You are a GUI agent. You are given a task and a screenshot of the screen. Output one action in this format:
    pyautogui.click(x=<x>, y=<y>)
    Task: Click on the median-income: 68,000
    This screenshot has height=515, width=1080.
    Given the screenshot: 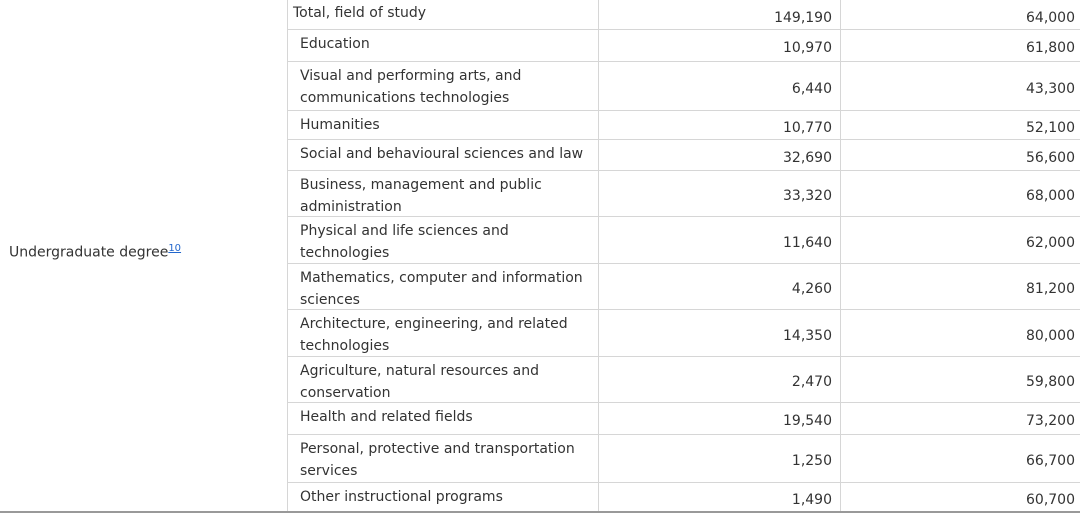 What is the action you would take?
    pyautogui.click(x=1050, y=196)
    